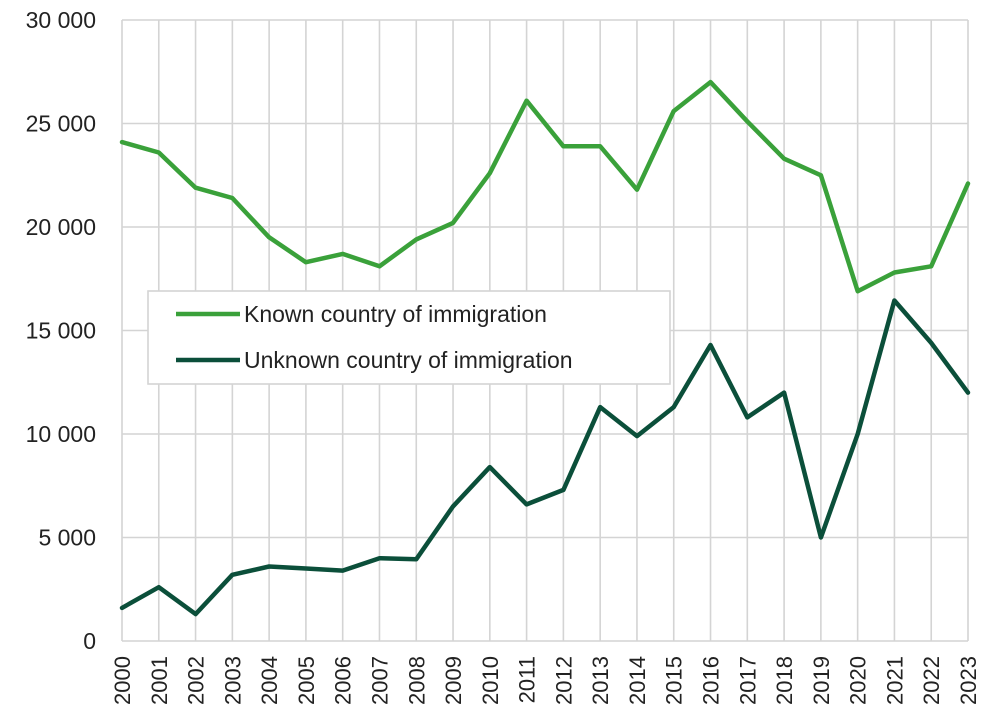 This screenshot has height=721, width=982. I want to click on x-tick-label: 2006, so click(343, 680).